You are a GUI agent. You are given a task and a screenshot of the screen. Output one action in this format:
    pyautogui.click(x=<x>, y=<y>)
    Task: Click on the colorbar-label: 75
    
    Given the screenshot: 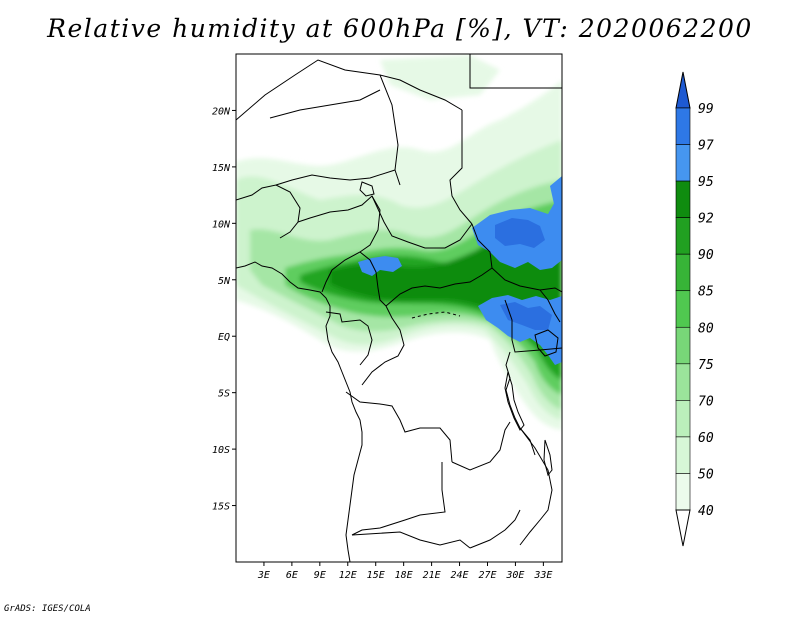 What is the action you would take?
    pyautogui.click(x=706, y=365)
    